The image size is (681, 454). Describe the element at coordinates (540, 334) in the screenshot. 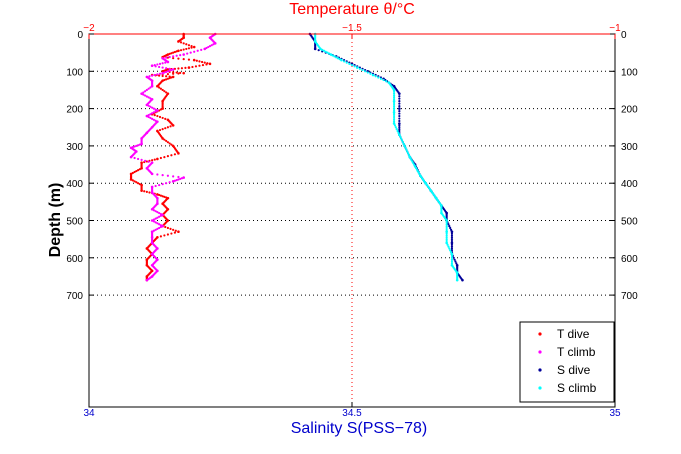

I see `legend-marker` at that location.